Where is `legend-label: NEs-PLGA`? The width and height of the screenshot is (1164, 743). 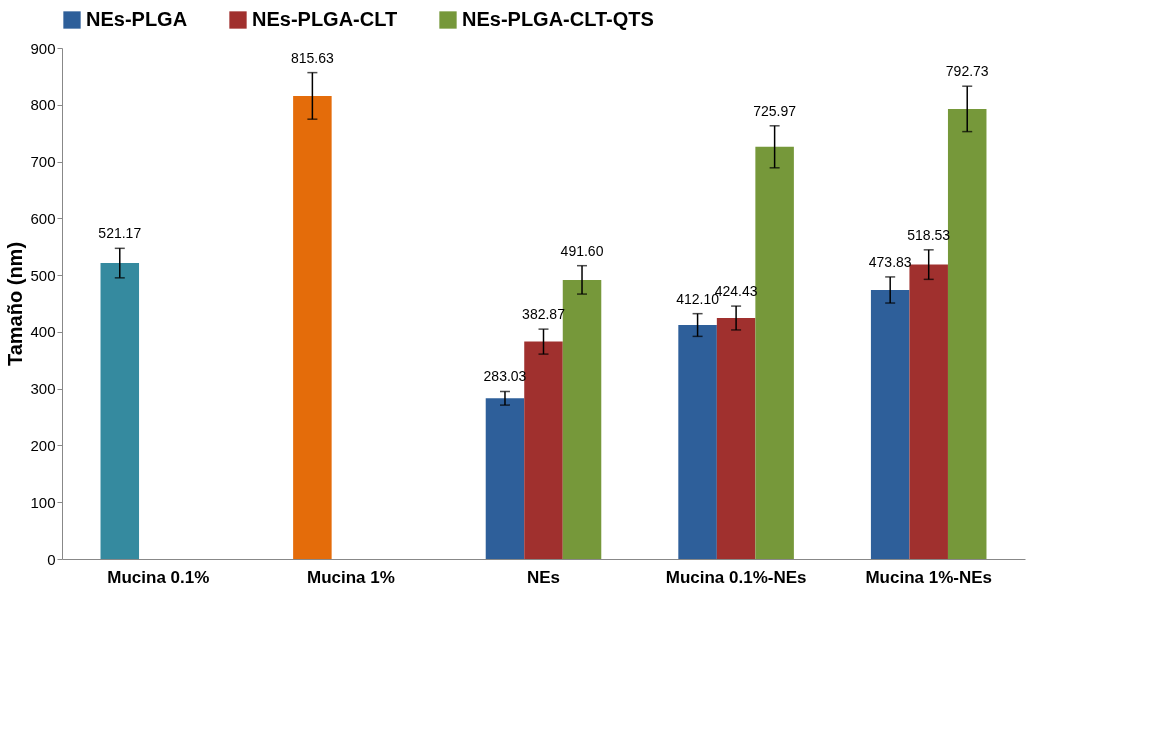
legend-label: NEs-PLGA is located at coordinates (137, 19).